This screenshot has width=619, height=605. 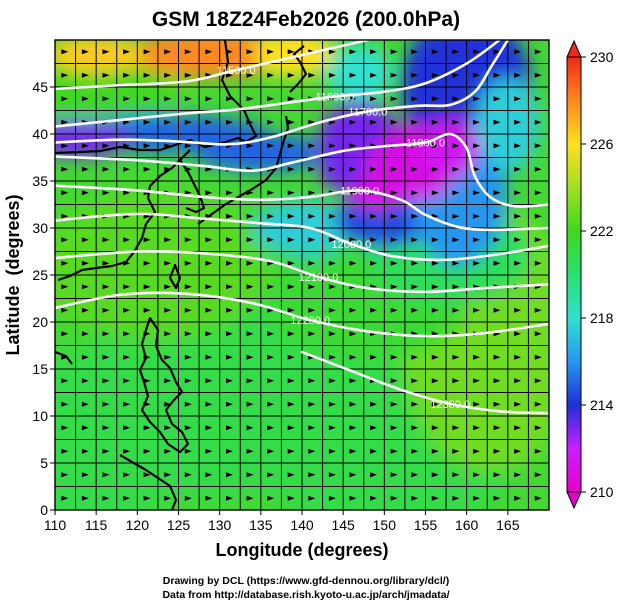 What do you see at coordinates (44, 463) in the screenshot?
I see `y-tick-label: 5` at bounding box center [44, 463].